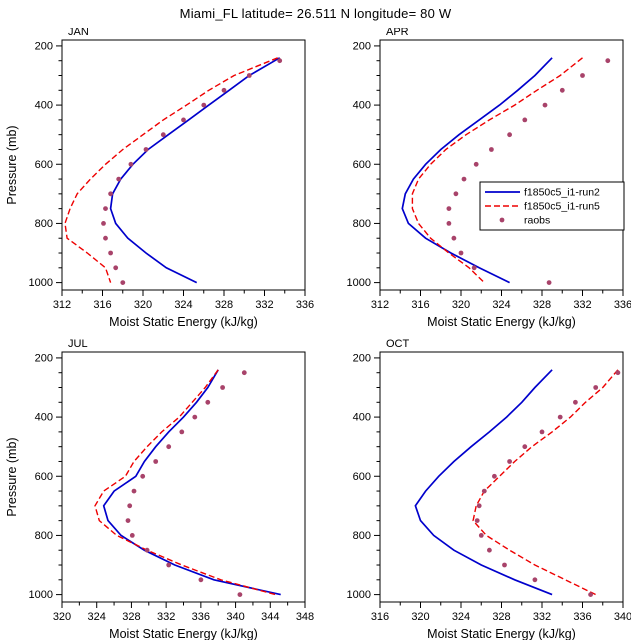  Describe the element at coordinates (380, 305) in the screenshot. I see `x-tick-label: 312` at that location.